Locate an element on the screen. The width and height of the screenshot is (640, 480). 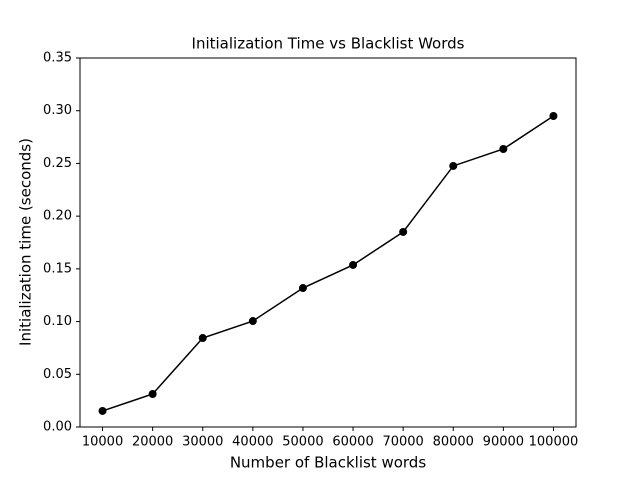
y-tick-label: 0.25 is located at coordinates (57, 163).